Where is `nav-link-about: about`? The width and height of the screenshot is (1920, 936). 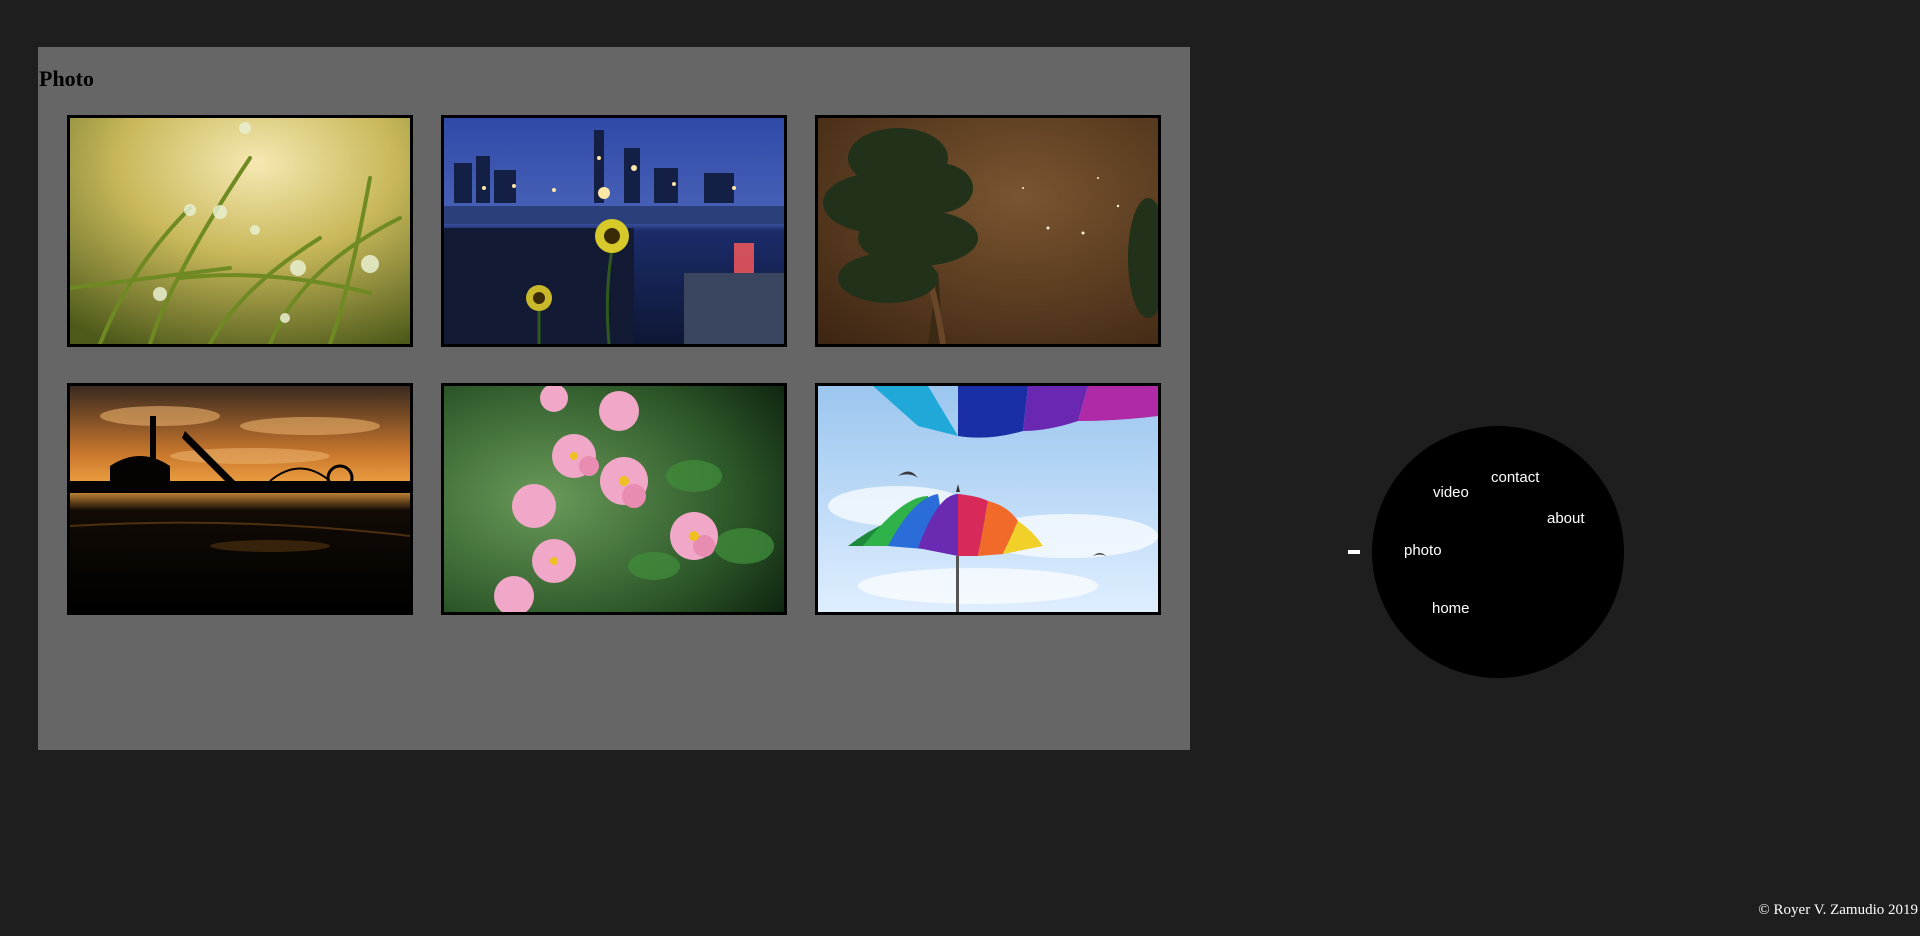 nav-link-about: about is located at coordinates (1566, 518).